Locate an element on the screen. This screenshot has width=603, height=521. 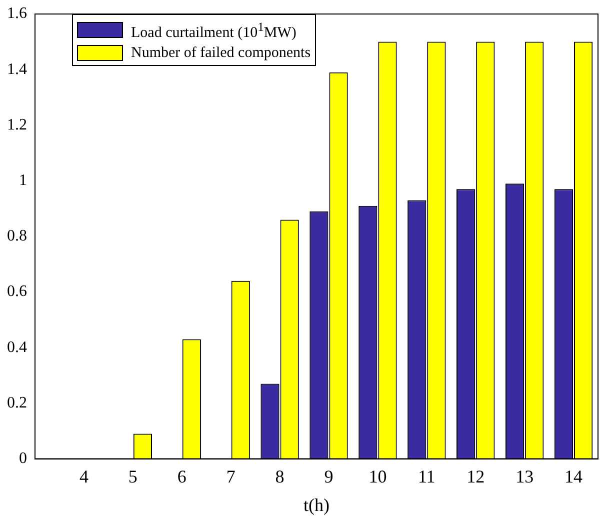
x-tick-label: 14 is located at coordinates (573, 476).